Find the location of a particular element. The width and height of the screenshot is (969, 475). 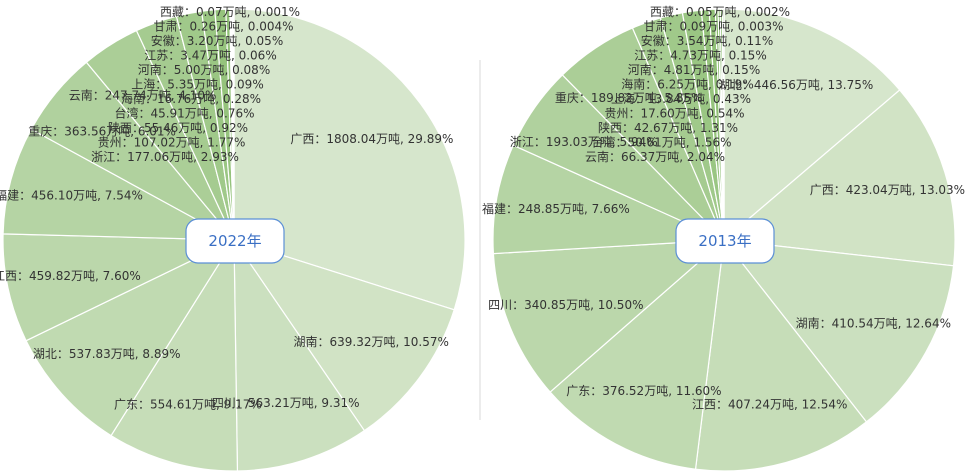

slice-label: 安徽：3.20万吨, 0.05% is located at coordinates (217, 40).